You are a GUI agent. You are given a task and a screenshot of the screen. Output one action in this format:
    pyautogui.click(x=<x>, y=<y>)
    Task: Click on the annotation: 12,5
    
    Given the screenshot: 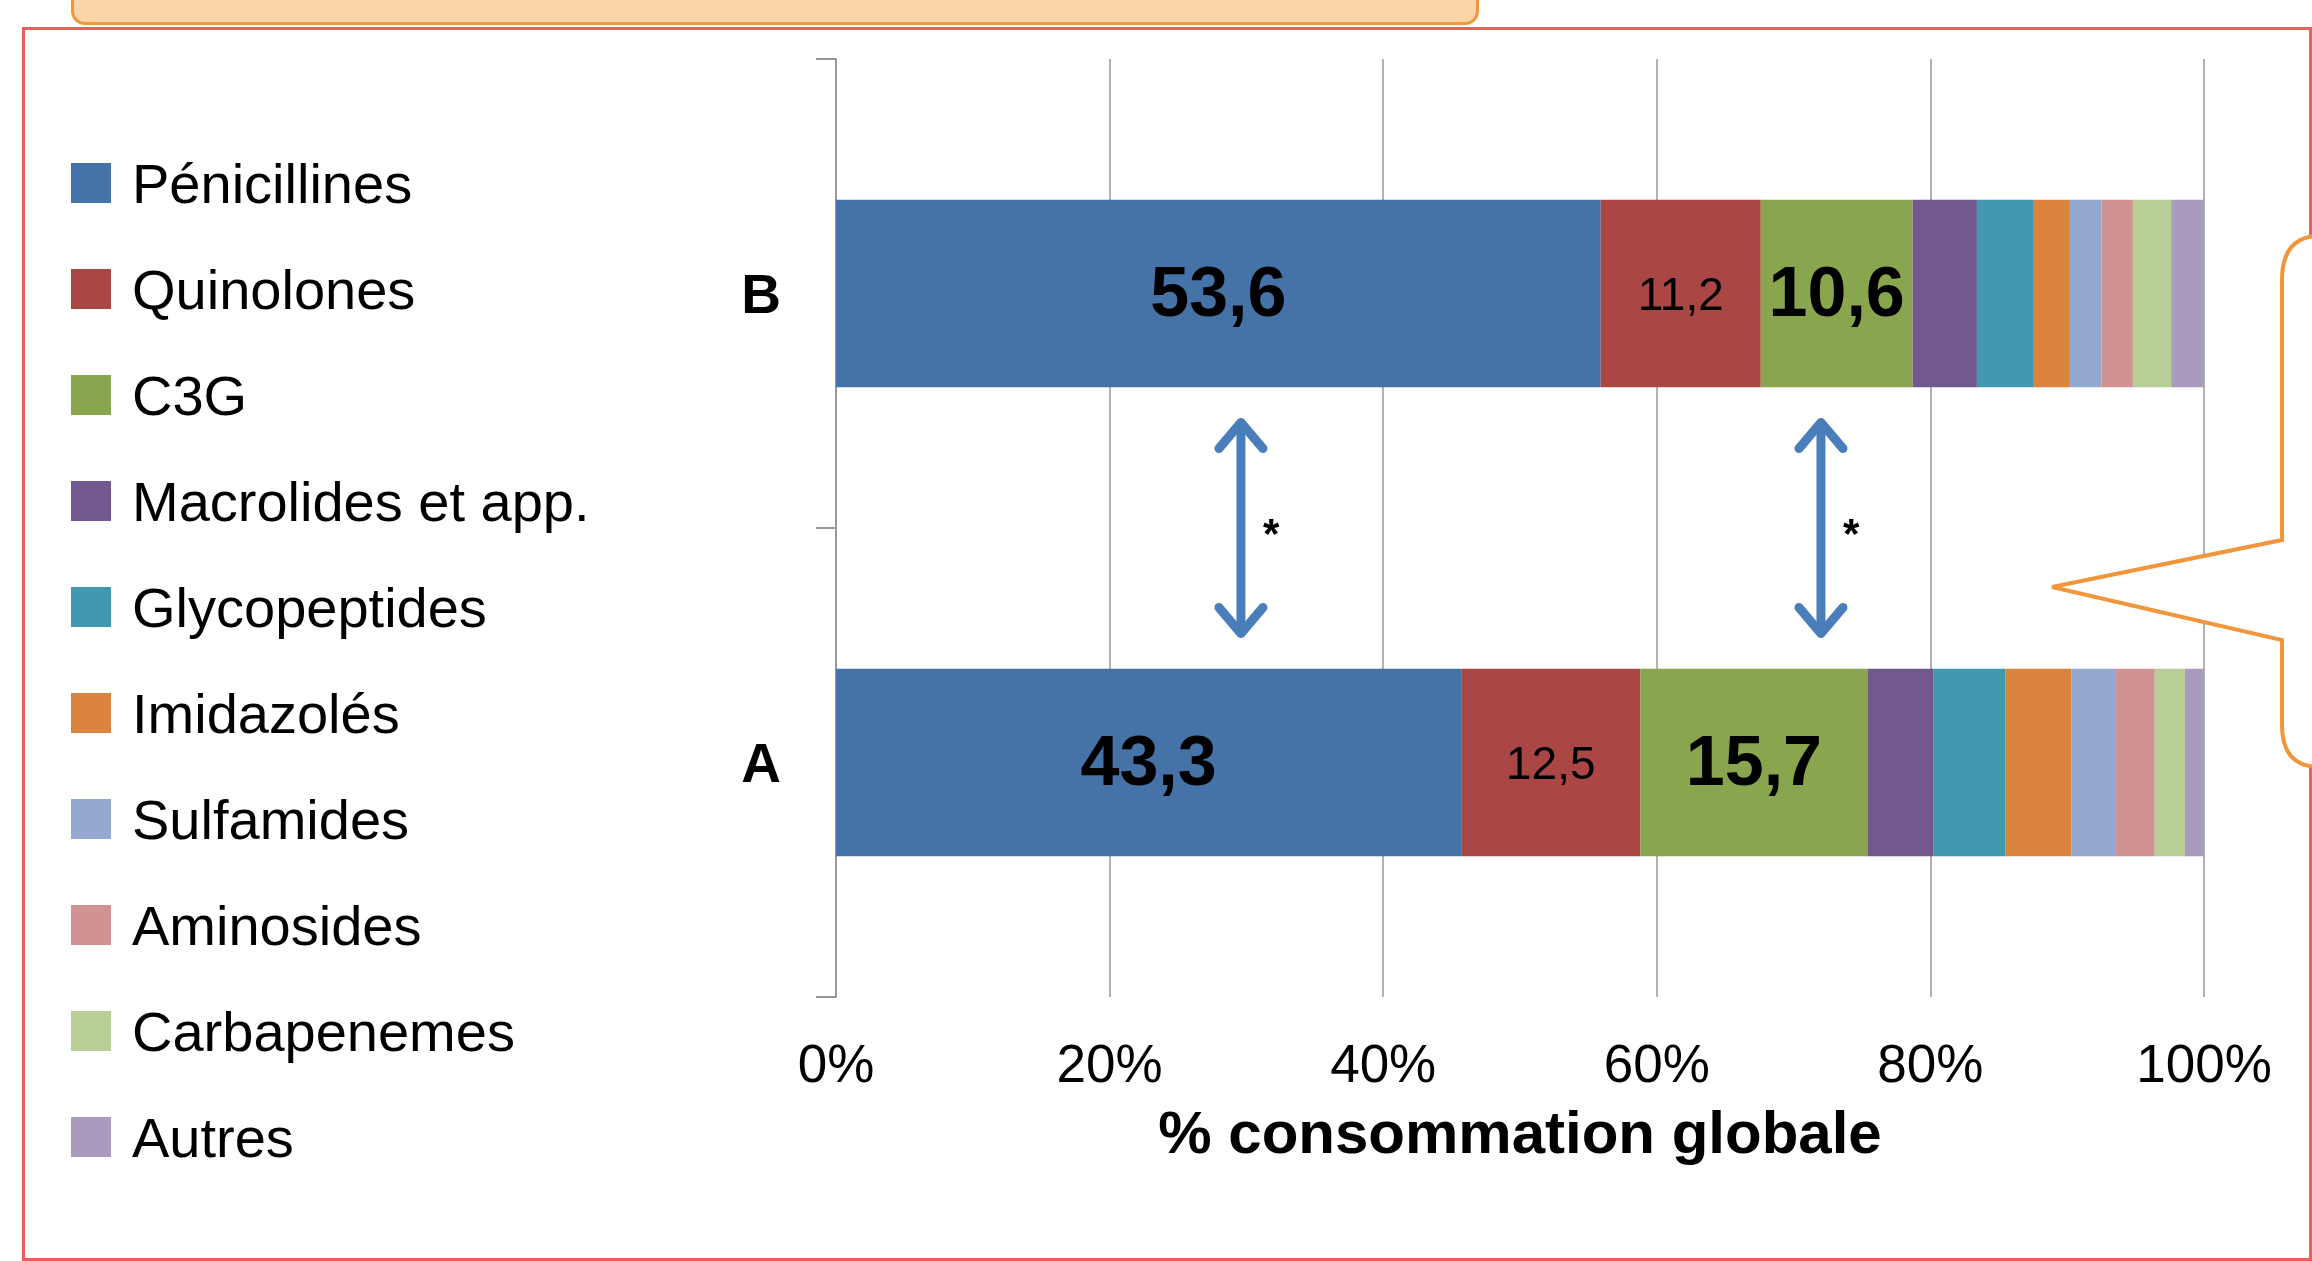 What is the action you would take?
    pyautogui.click(x=1551, y=762)
    